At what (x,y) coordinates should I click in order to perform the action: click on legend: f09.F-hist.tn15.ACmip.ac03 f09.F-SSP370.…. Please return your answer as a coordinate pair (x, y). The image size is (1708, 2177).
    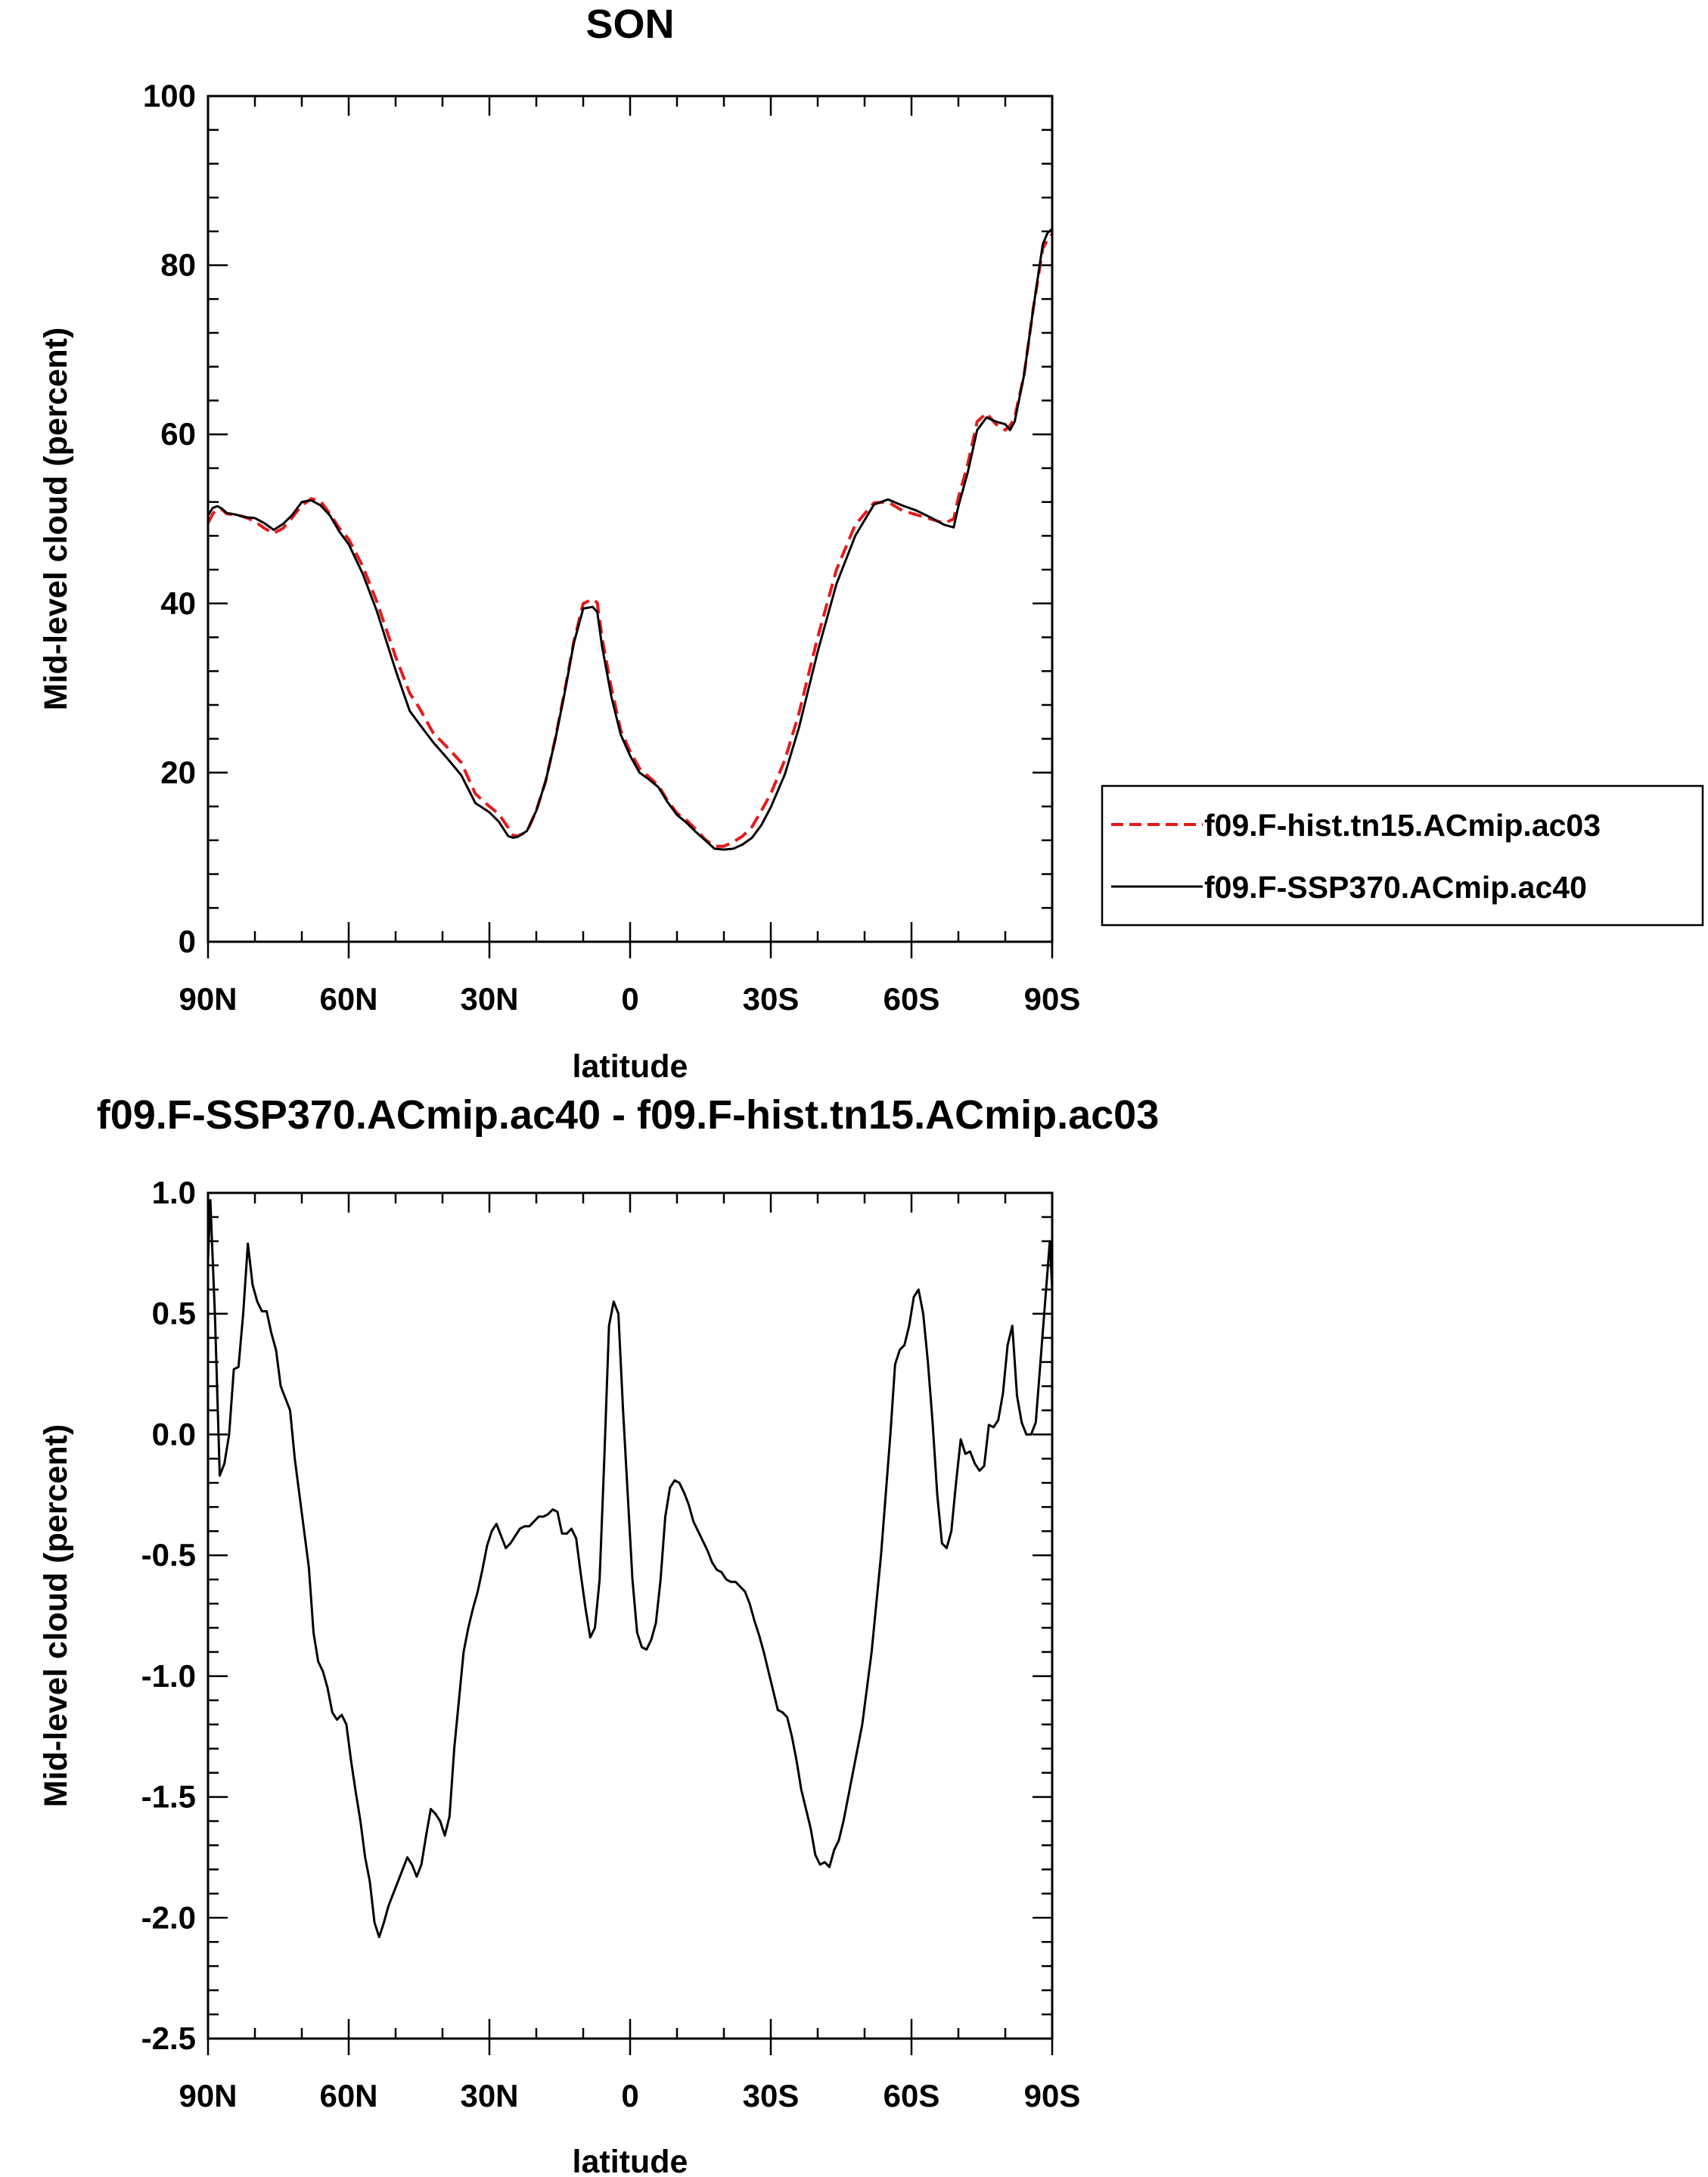
    Looking at the image, I should click on (1402, 855).